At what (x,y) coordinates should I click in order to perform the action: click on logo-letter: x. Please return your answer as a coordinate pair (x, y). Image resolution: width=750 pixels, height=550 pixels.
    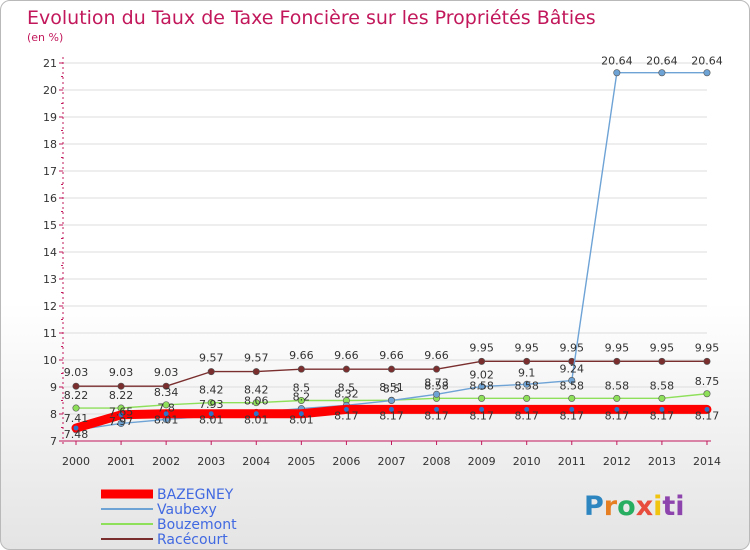
    Looking at the image, I should click on (644, 506).